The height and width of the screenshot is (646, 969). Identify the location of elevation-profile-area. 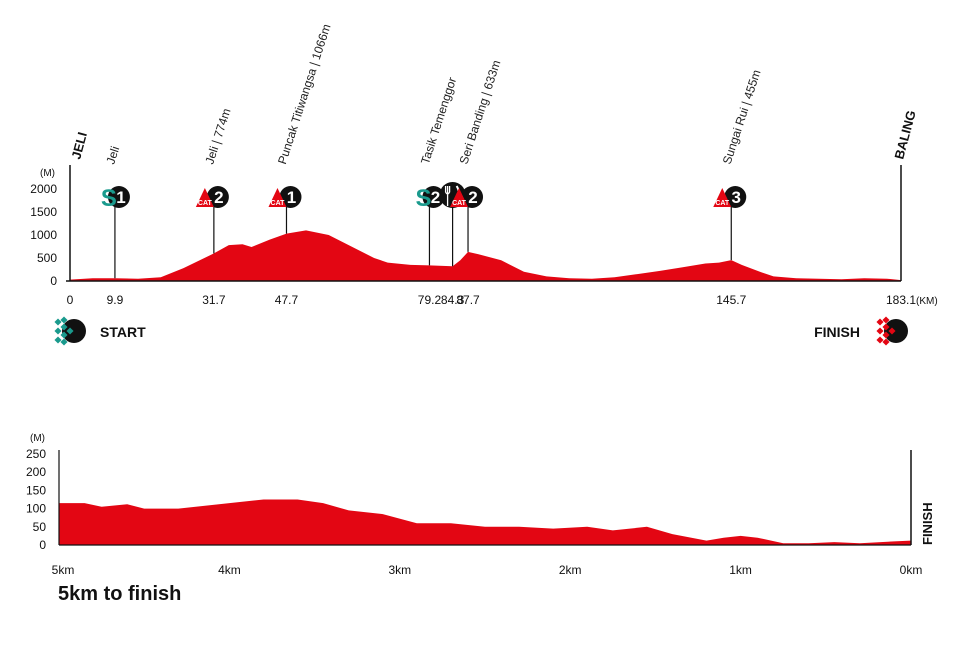
(485, 255).